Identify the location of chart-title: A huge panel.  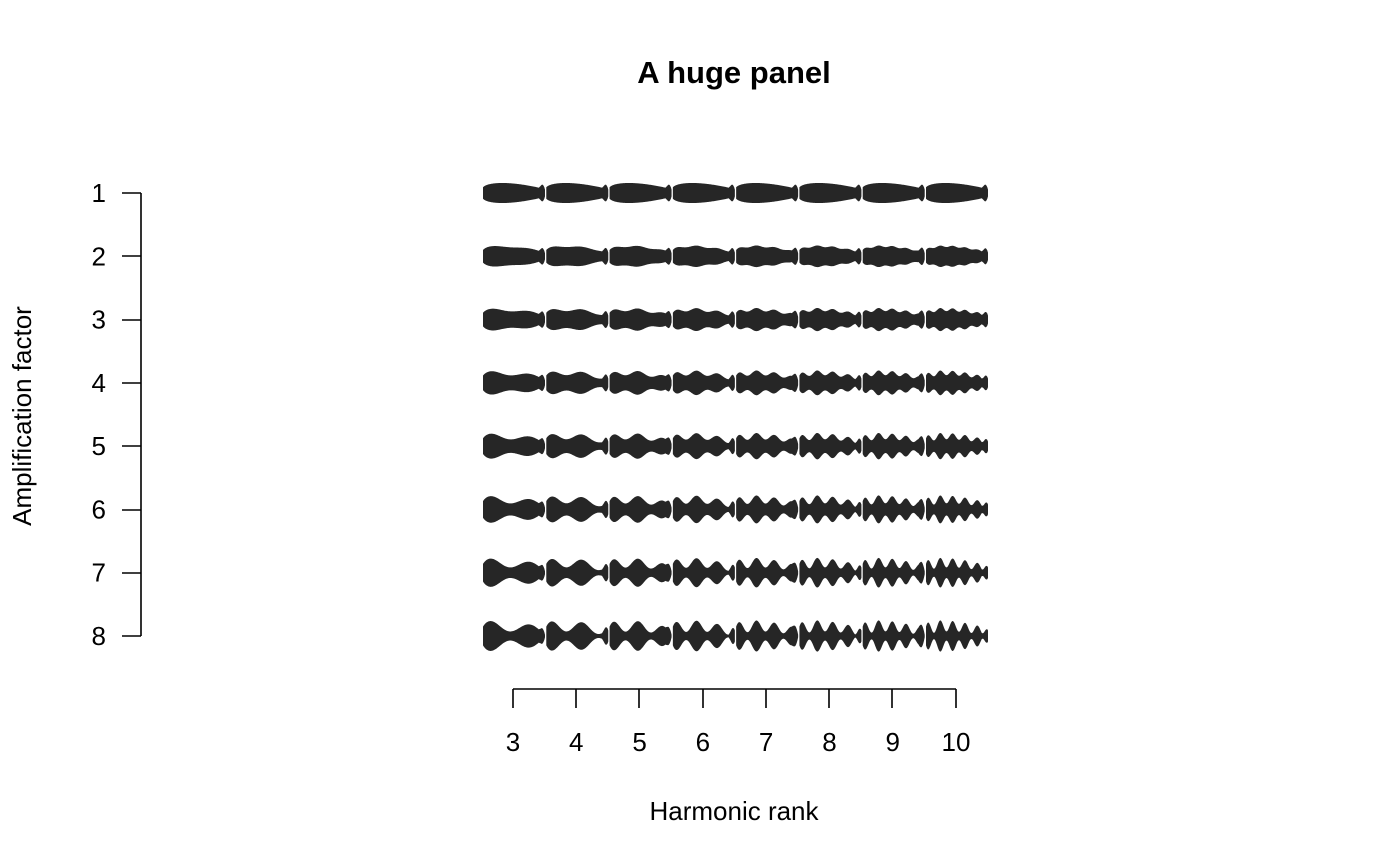
(733, 72).